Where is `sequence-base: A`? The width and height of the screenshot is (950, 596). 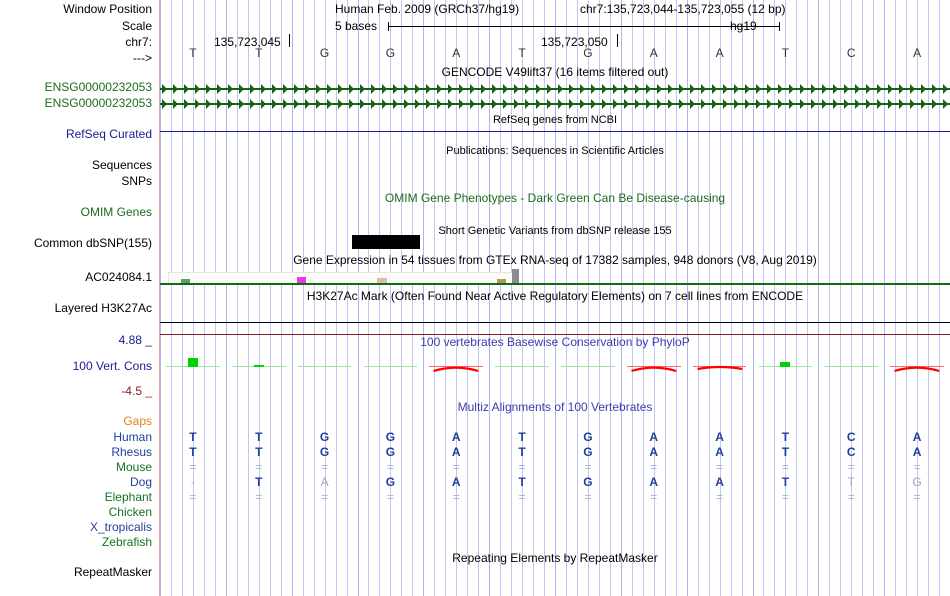
sequence-base: A is located at coordinates (653, 53).